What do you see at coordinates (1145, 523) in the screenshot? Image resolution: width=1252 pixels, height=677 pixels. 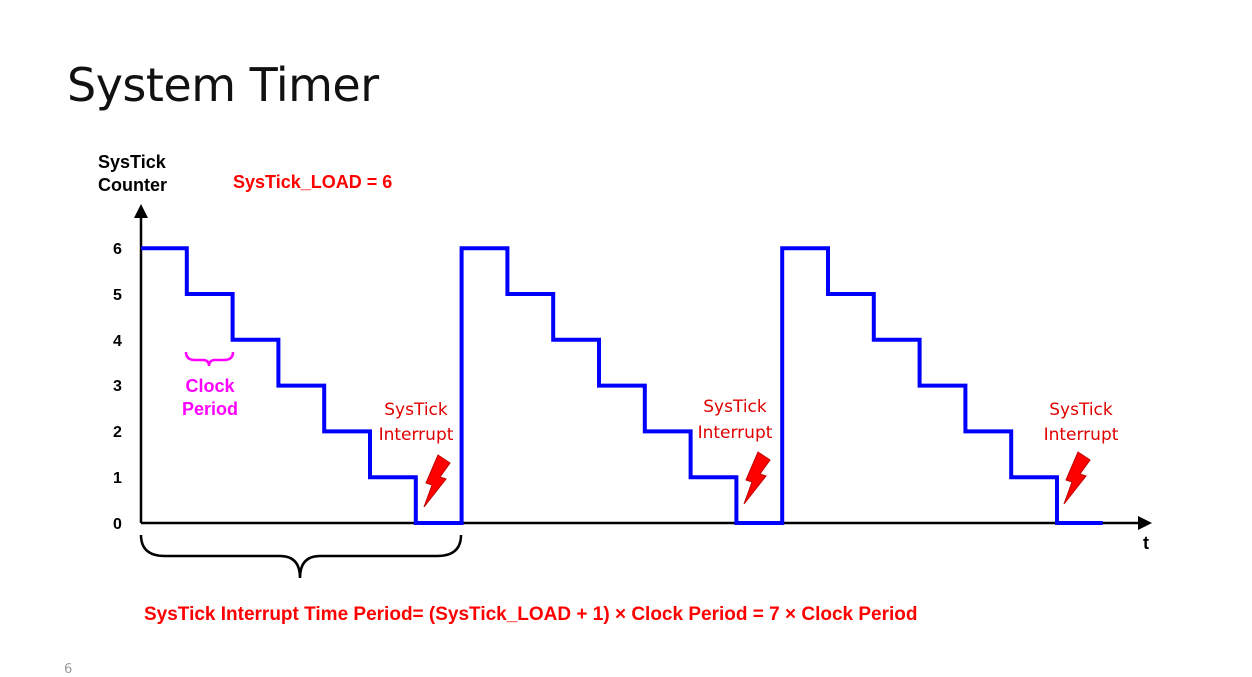 I see `x-axis-arrow-icon` at bounding box center [1145, 523].